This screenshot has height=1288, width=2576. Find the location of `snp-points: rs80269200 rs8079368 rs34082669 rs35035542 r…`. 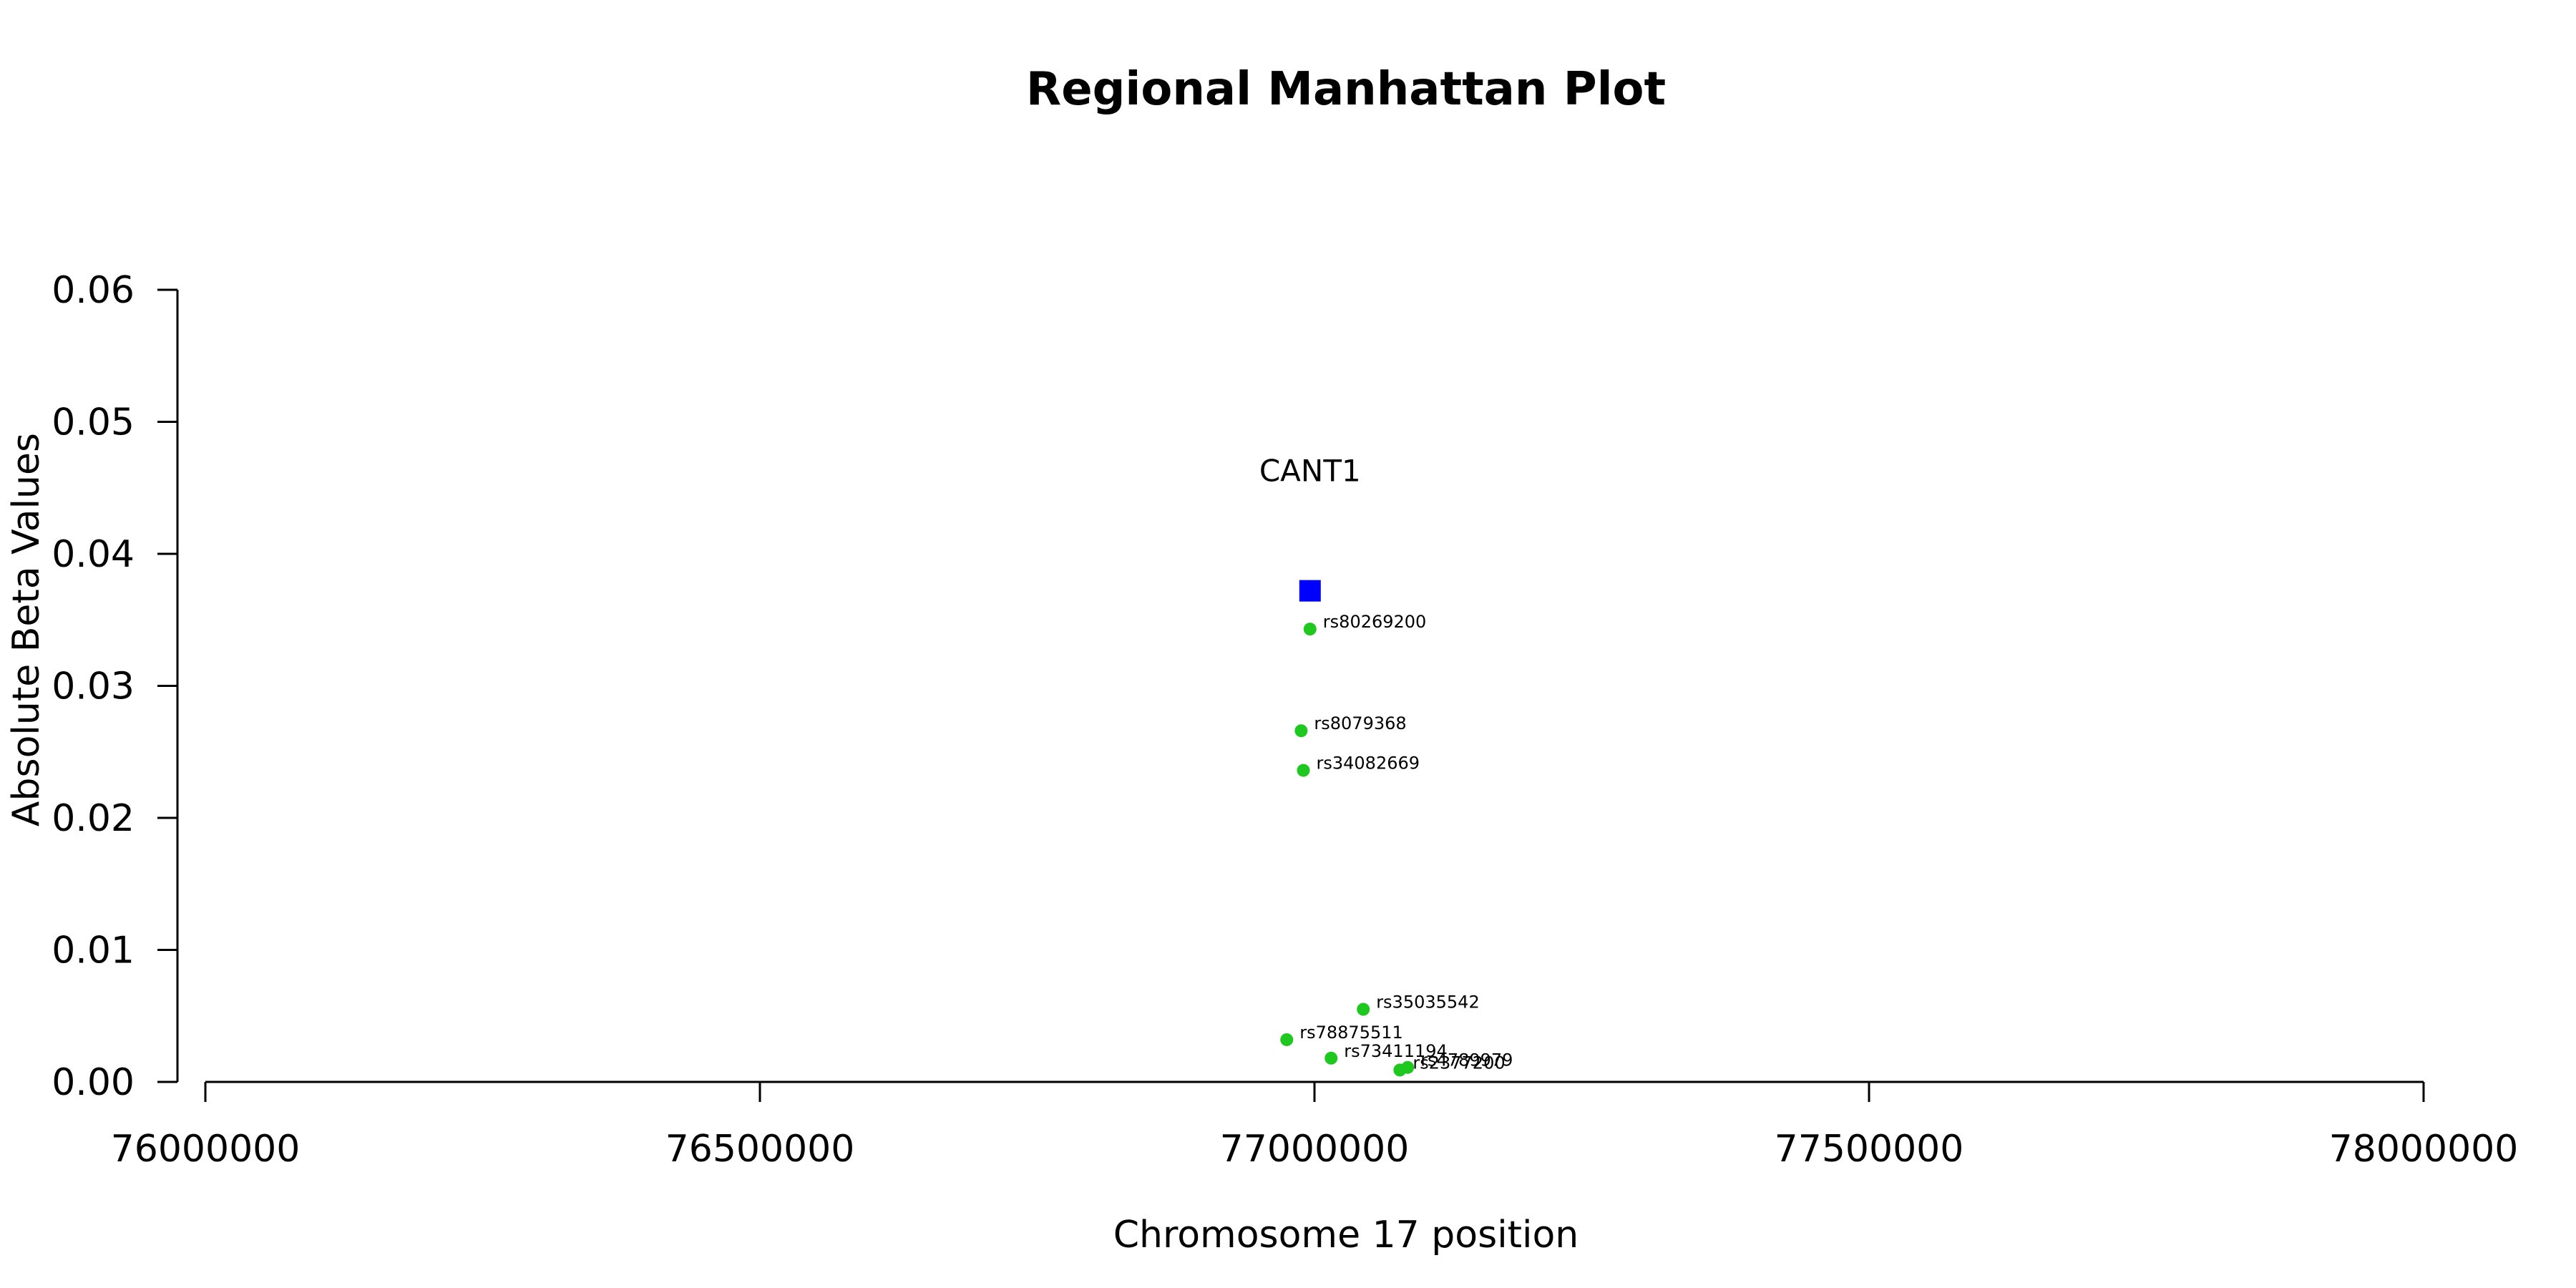

snp-points: rs80269200 rs8079368 rs34082669 rs35035542 r… is located at coordinates (1396, 844).